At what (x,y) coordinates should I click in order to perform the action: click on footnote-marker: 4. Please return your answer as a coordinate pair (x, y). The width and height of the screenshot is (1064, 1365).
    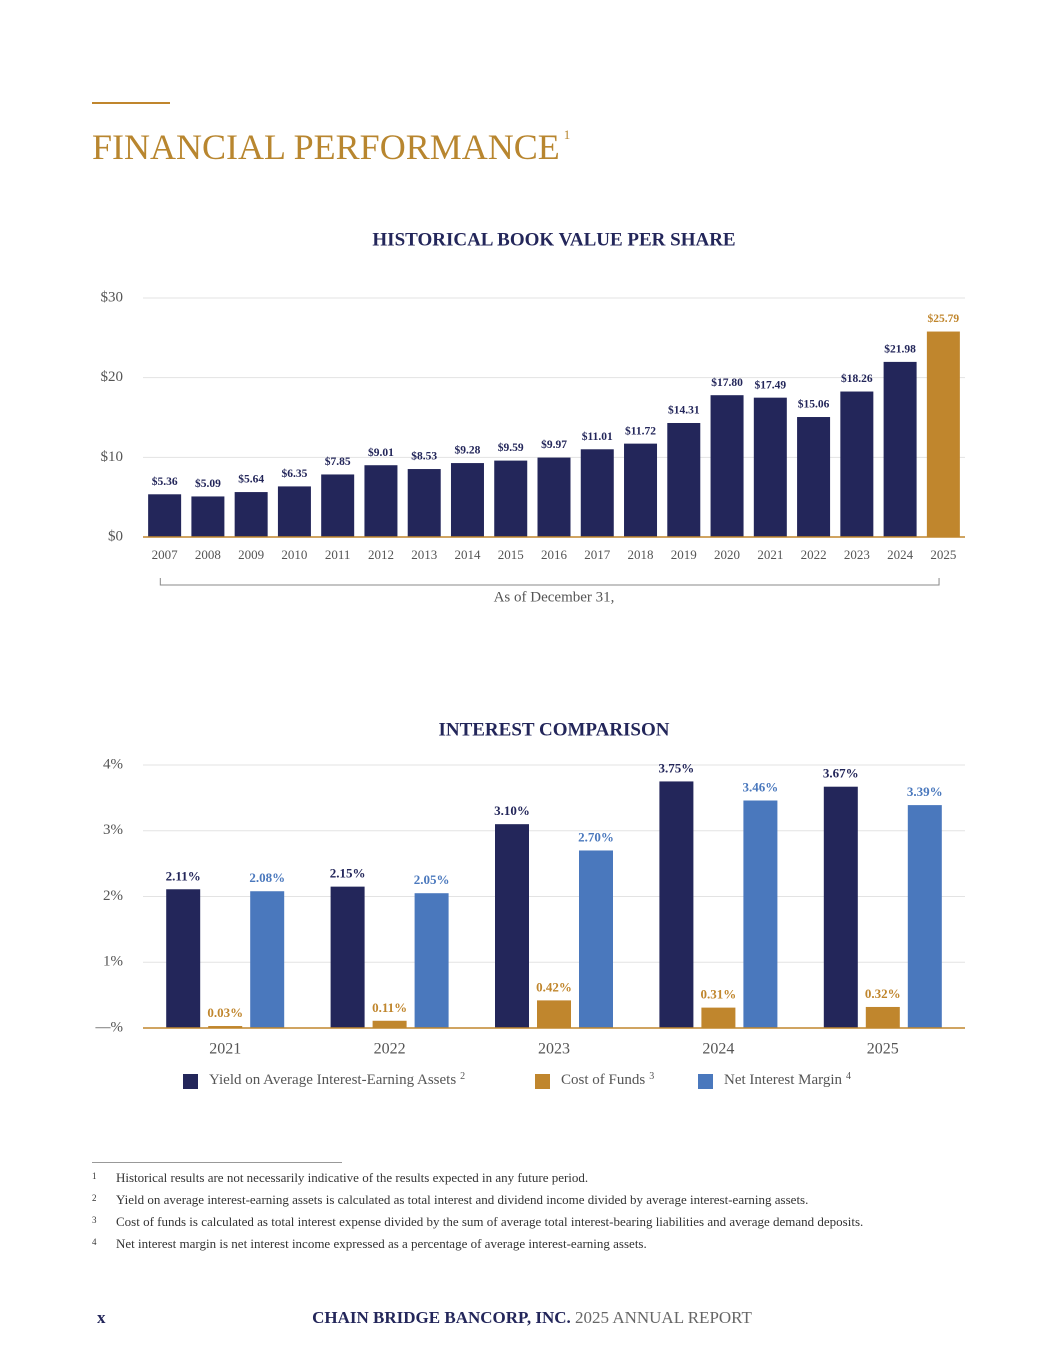
    Looking at the image, I should click on (94, 1242).